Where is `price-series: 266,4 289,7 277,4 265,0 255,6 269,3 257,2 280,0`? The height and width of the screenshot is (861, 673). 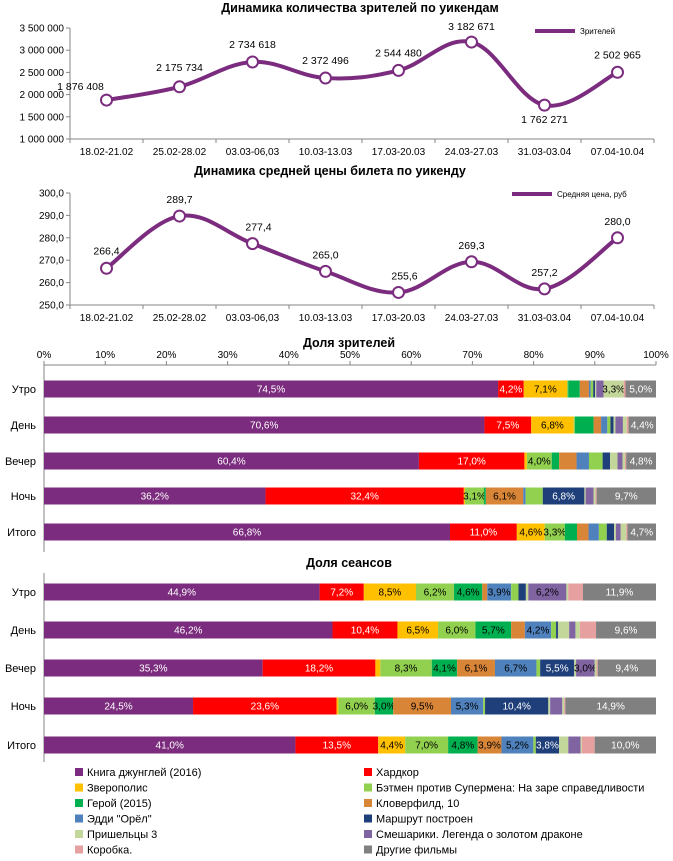
price-series: 266,4 289,7 277,4 265,0 255,6 269,3 257,2 280,0 is located at coordinates (362, 246).